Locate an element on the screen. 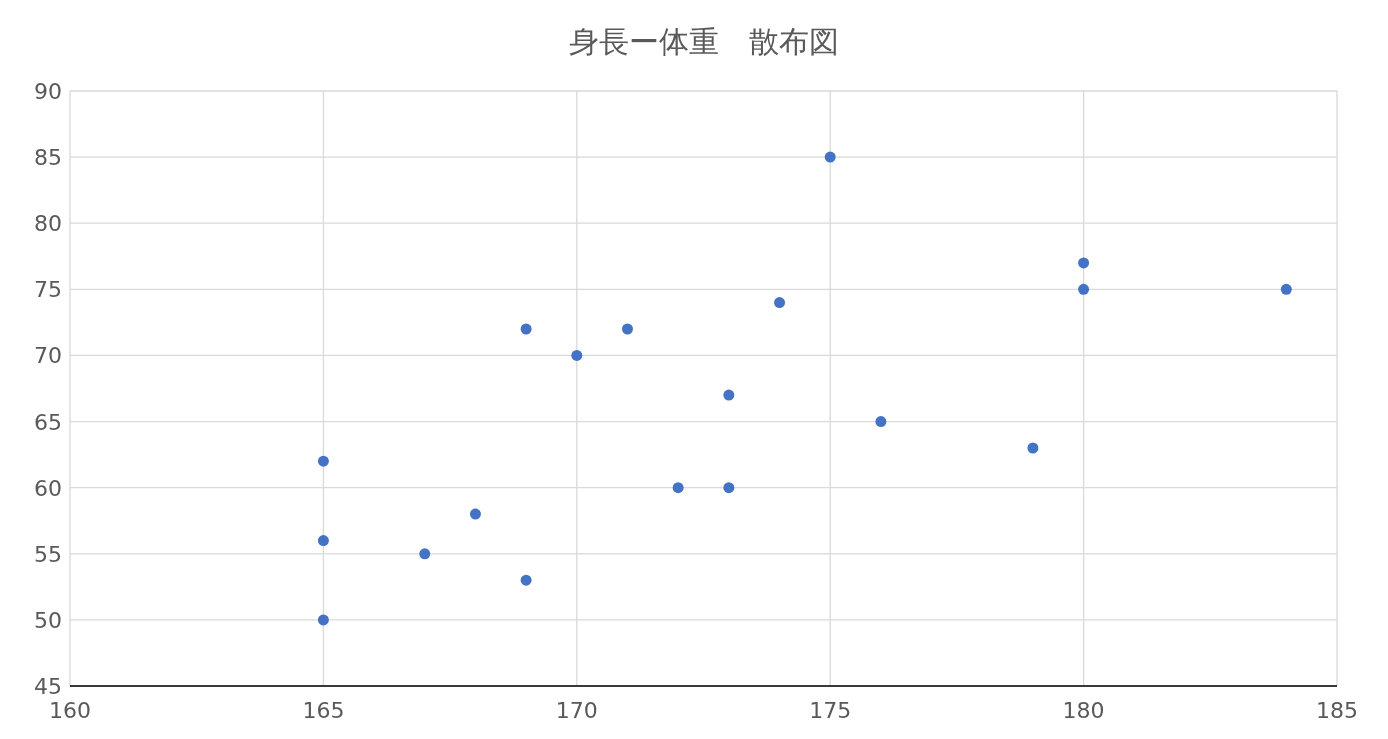  y-tick-label: 45 is located at coordinates (48, 686).